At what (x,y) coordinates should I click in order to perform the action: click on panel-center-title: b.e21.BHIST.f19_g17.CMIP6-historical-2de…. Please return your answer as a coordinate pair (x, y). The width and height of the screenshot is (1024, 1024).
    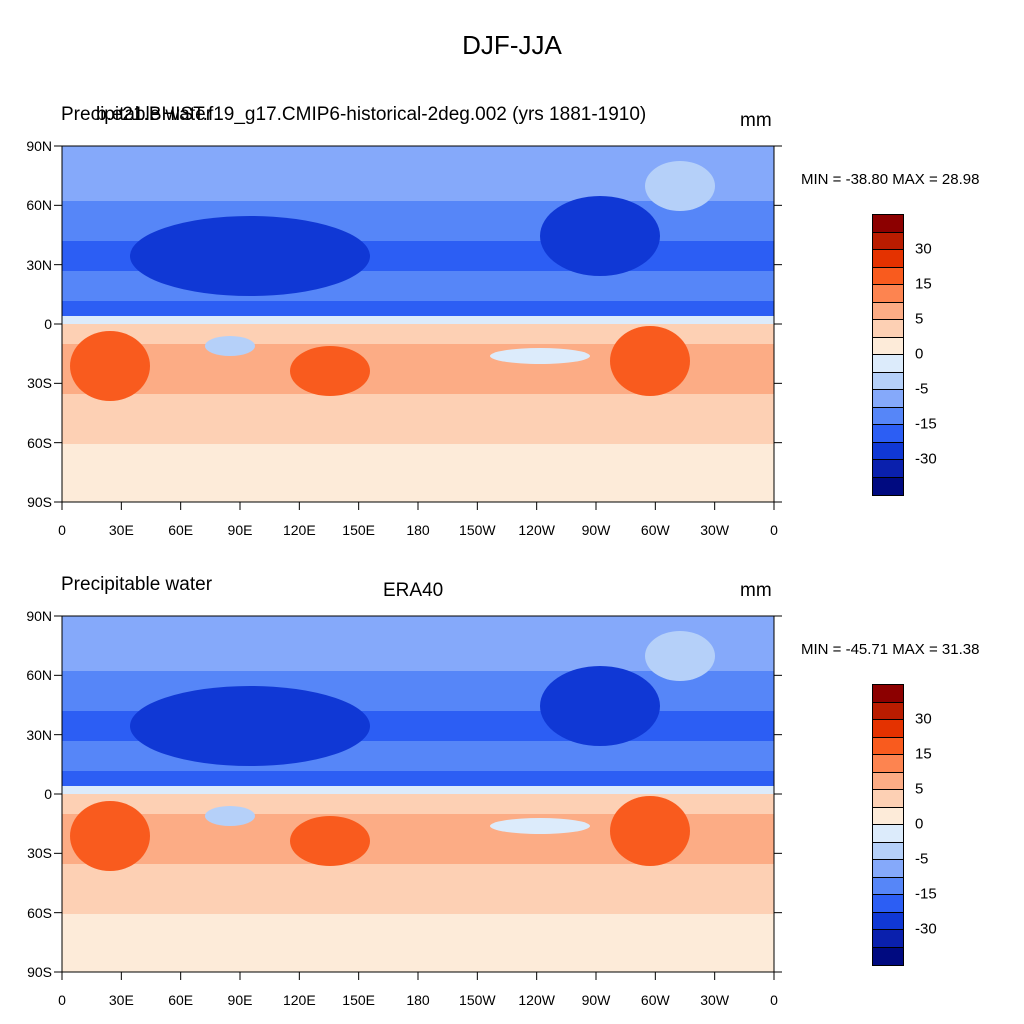
    Looking at the image, I should click on (371, 114).